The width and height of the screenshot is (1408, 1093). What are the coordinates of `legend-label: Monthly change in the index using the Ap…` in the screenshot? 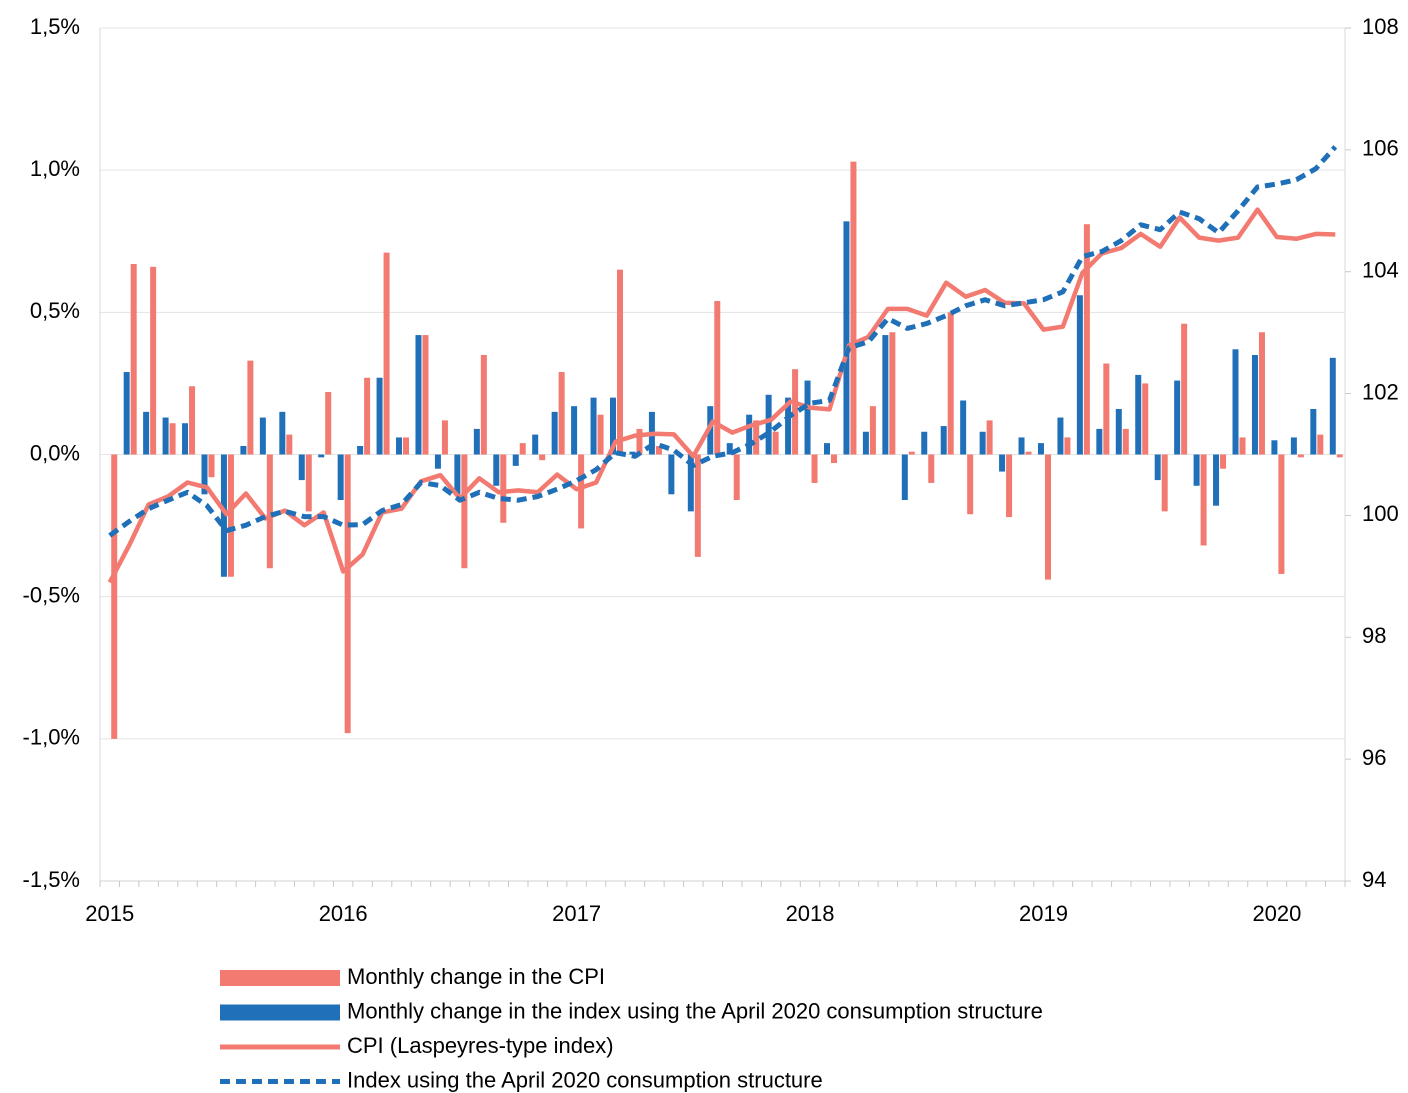 It's located at (695, 1010).